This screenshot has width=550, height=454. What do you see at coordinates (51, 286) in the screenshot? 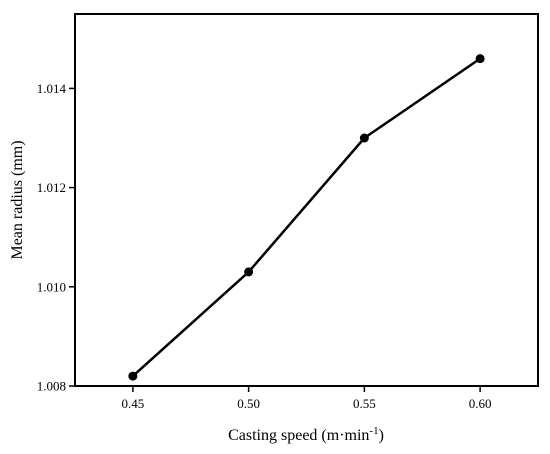
I see `y-tick-label: 1.010` at bounding box center [51, 286].